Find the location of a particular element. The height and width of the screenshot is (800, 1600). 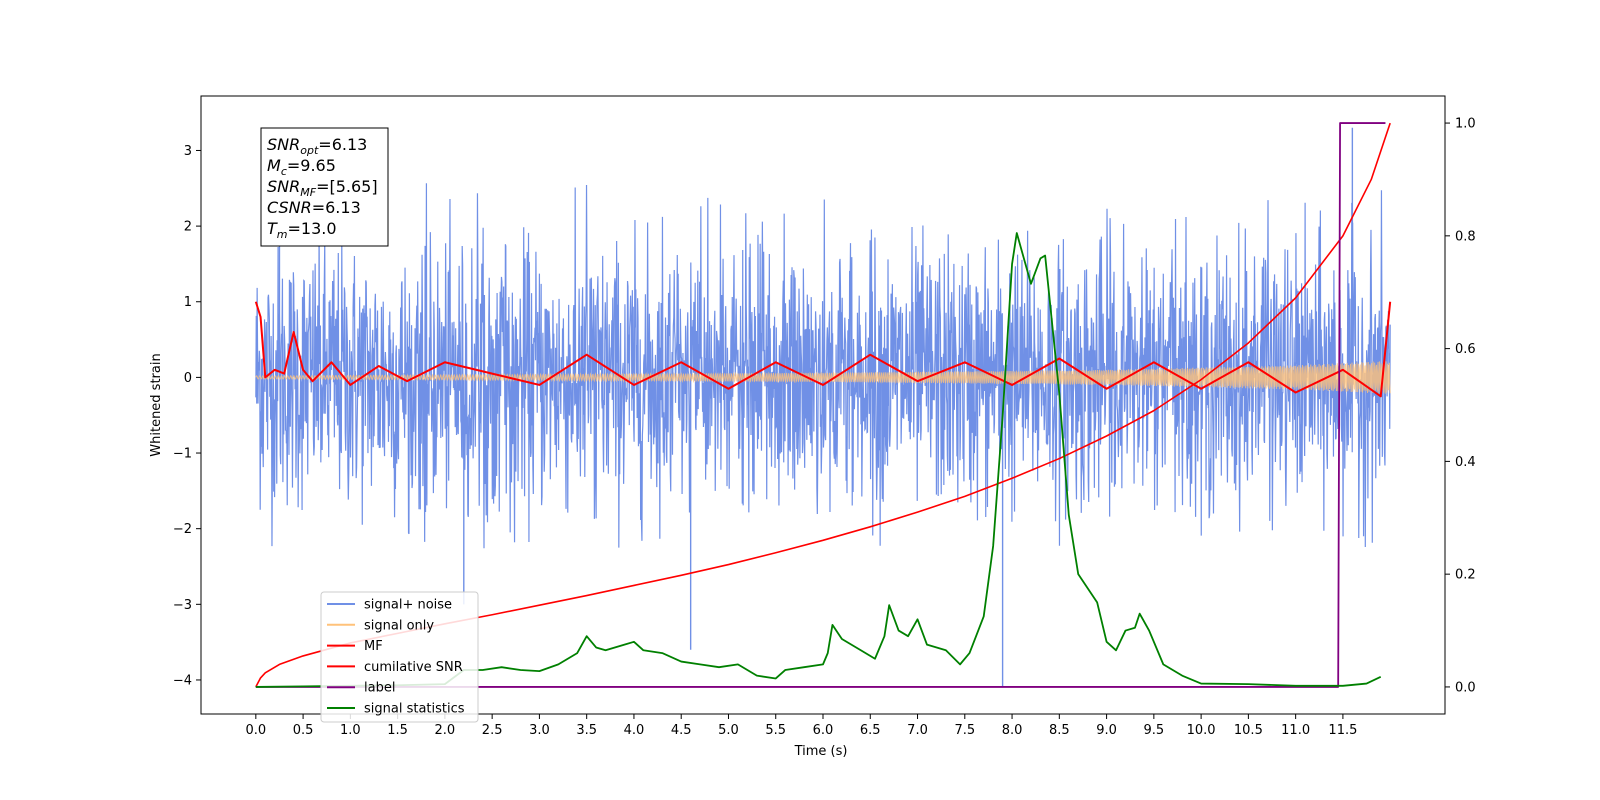

x-tick-label: 9.0 is located at coordinates (1106, 730).